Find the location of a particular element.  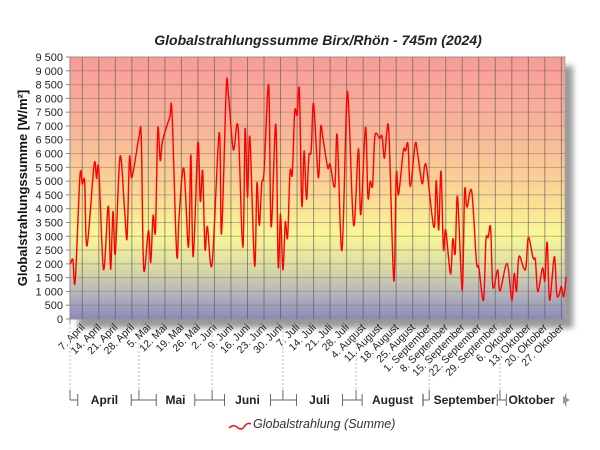

month-label: April is located at coordinates (104, 400).